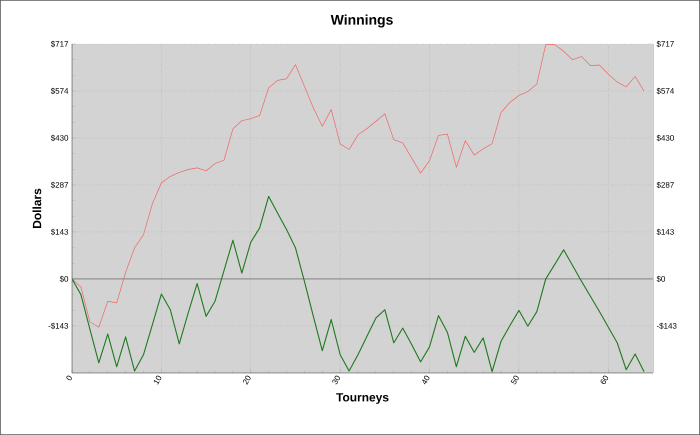 This screenshot has width=700, height=435. I want to click on chart-title: Winnings, so click(361, 21).